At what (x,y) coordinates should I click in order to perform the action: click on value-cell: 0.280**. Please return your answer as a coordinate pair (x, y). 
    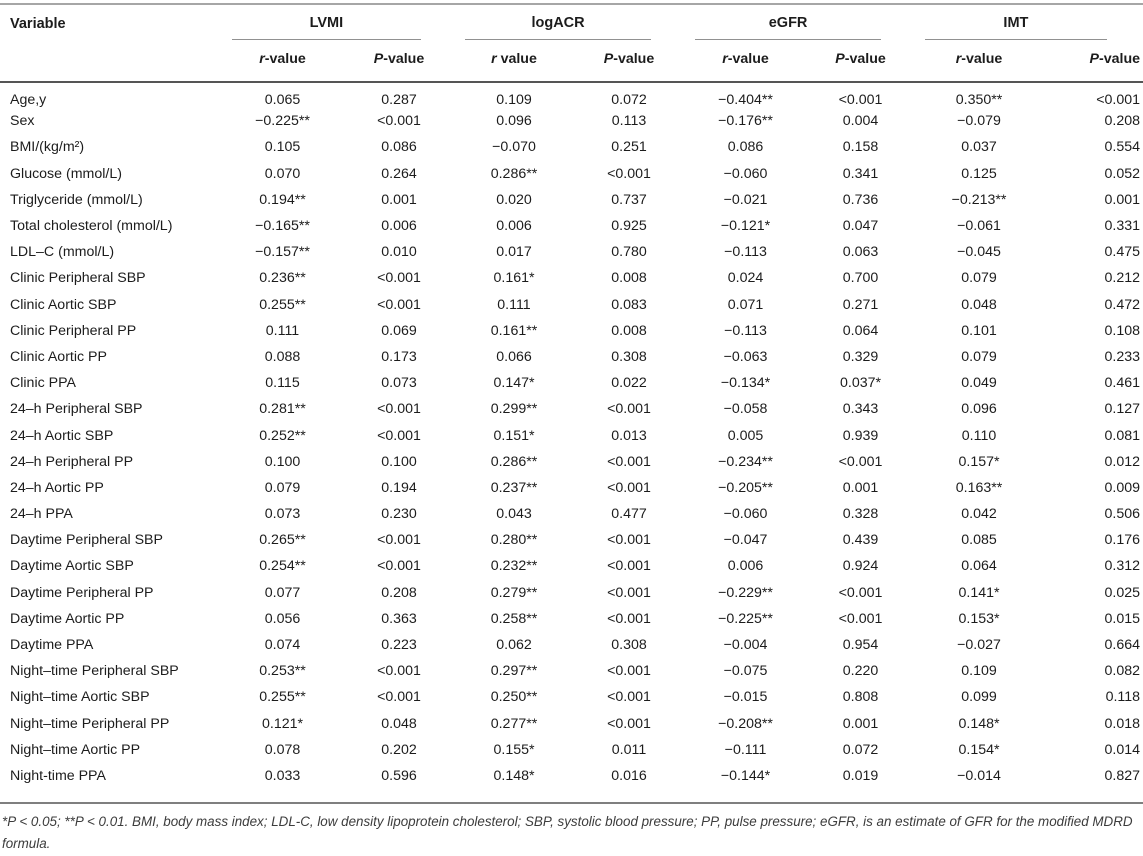
    Looking at the image, I should click on (514, 540).